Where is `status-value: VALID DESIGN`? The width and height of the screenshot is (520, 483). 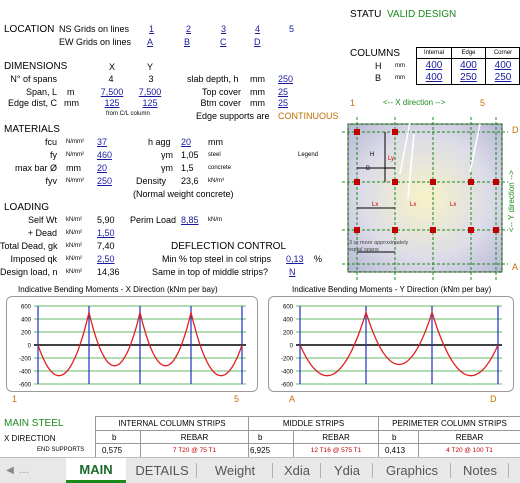 status-value: VALID DESIGN is located at coordinates (422, 14).